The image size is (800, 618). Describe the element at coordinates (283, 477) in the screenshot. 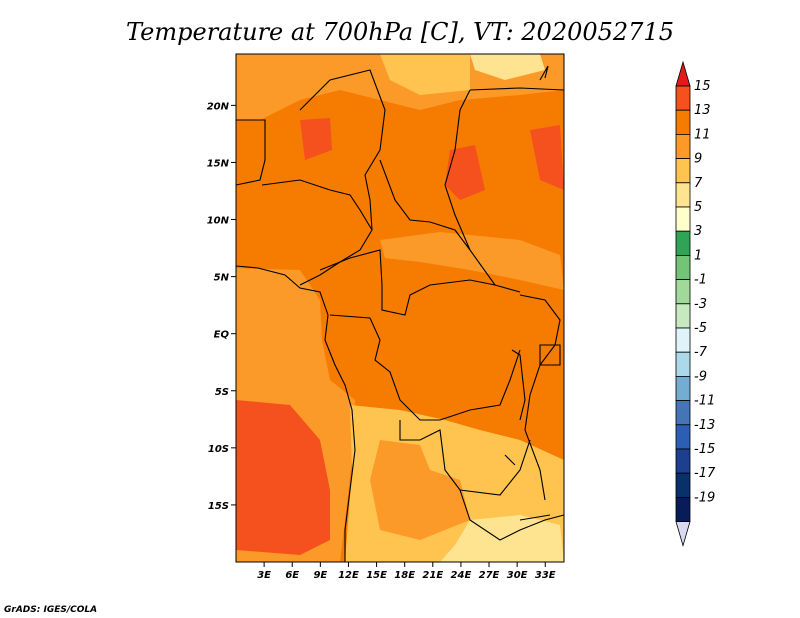

I see `field-warm-ocean-core` at that location.